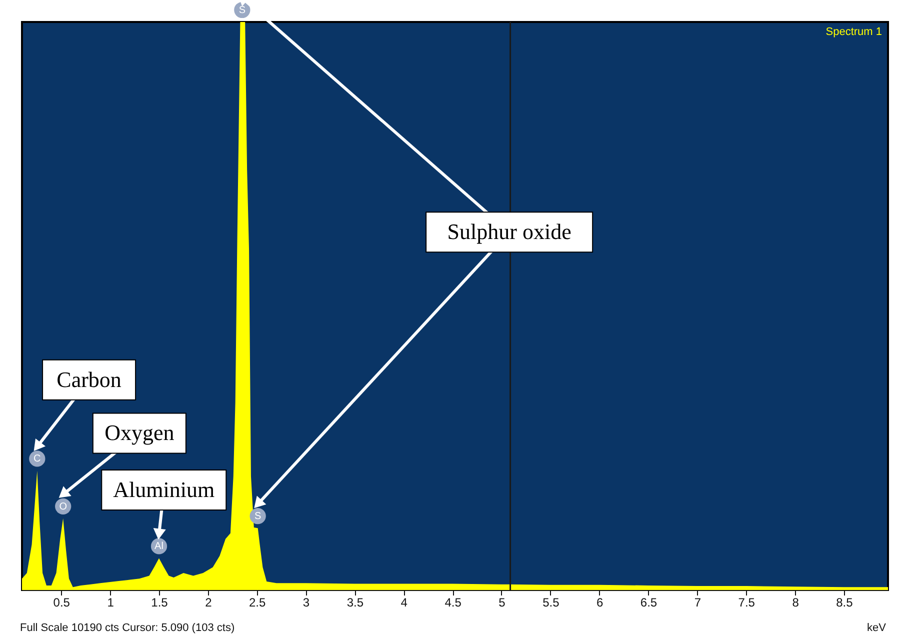 The height and width of the screenshot is (639, 898). Describe the element at coordinates (127, 628) in the screenshot. I see `text: Full Scale 10190 cts Cursor: 5.090 (103 cts)` at that location.